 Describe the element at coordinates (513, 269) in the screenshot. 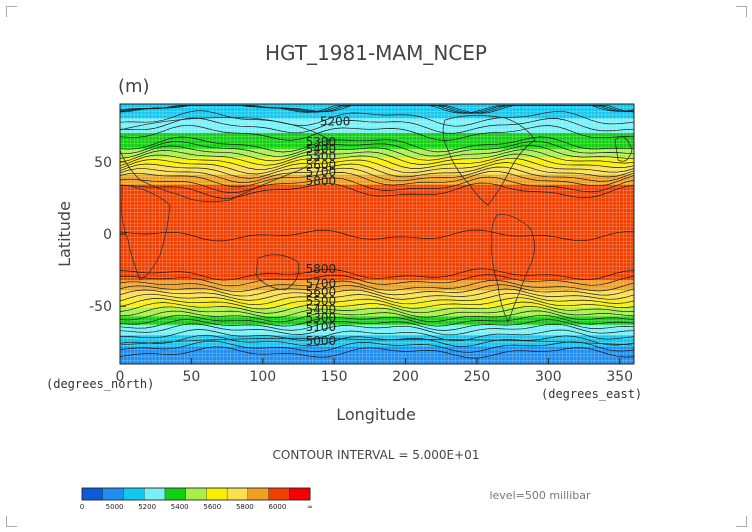

I see `continent-south-america` at that location.